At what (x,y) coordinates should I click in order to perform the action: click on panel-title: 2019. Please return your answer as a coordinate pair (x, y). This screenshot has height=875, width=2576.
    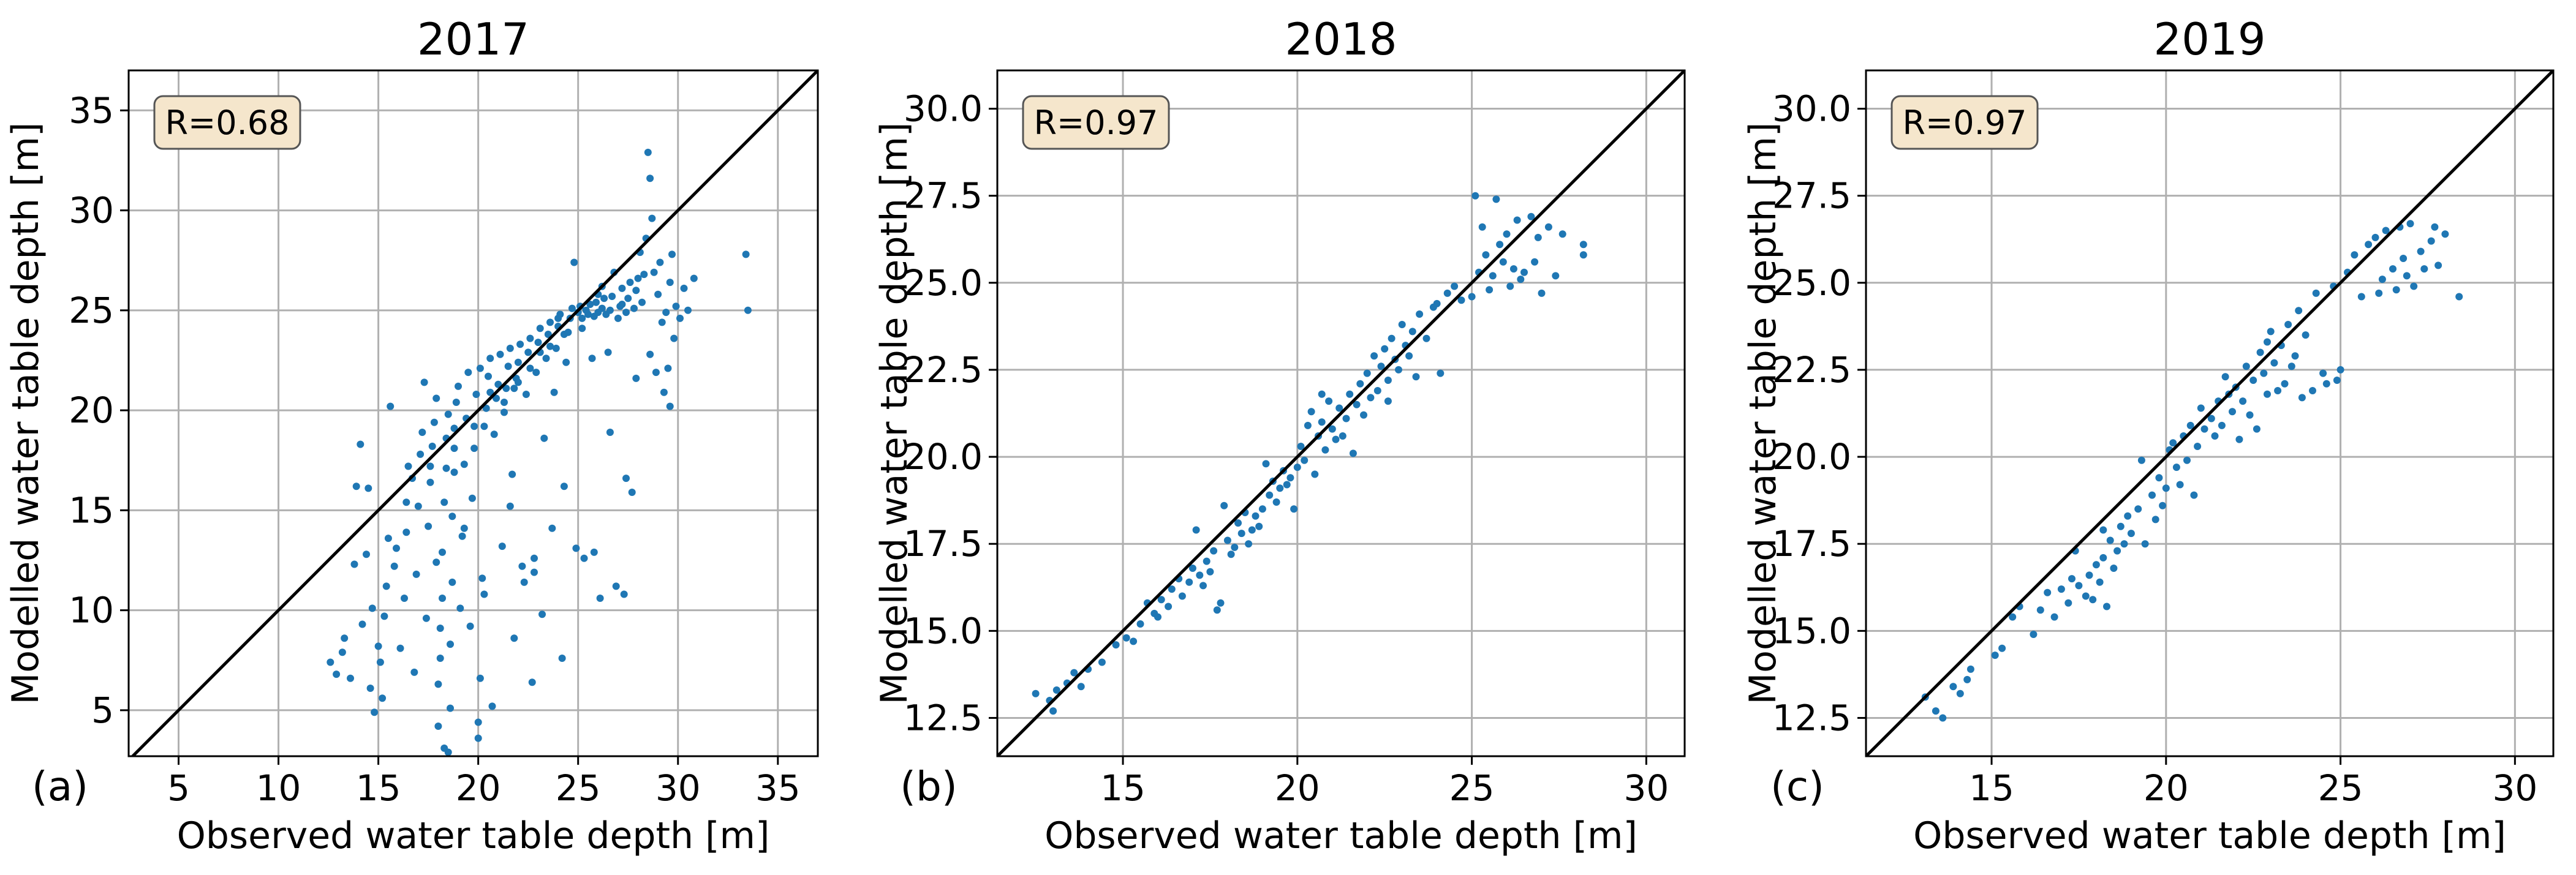
    Looking at the image, I should click on (2209, 39).